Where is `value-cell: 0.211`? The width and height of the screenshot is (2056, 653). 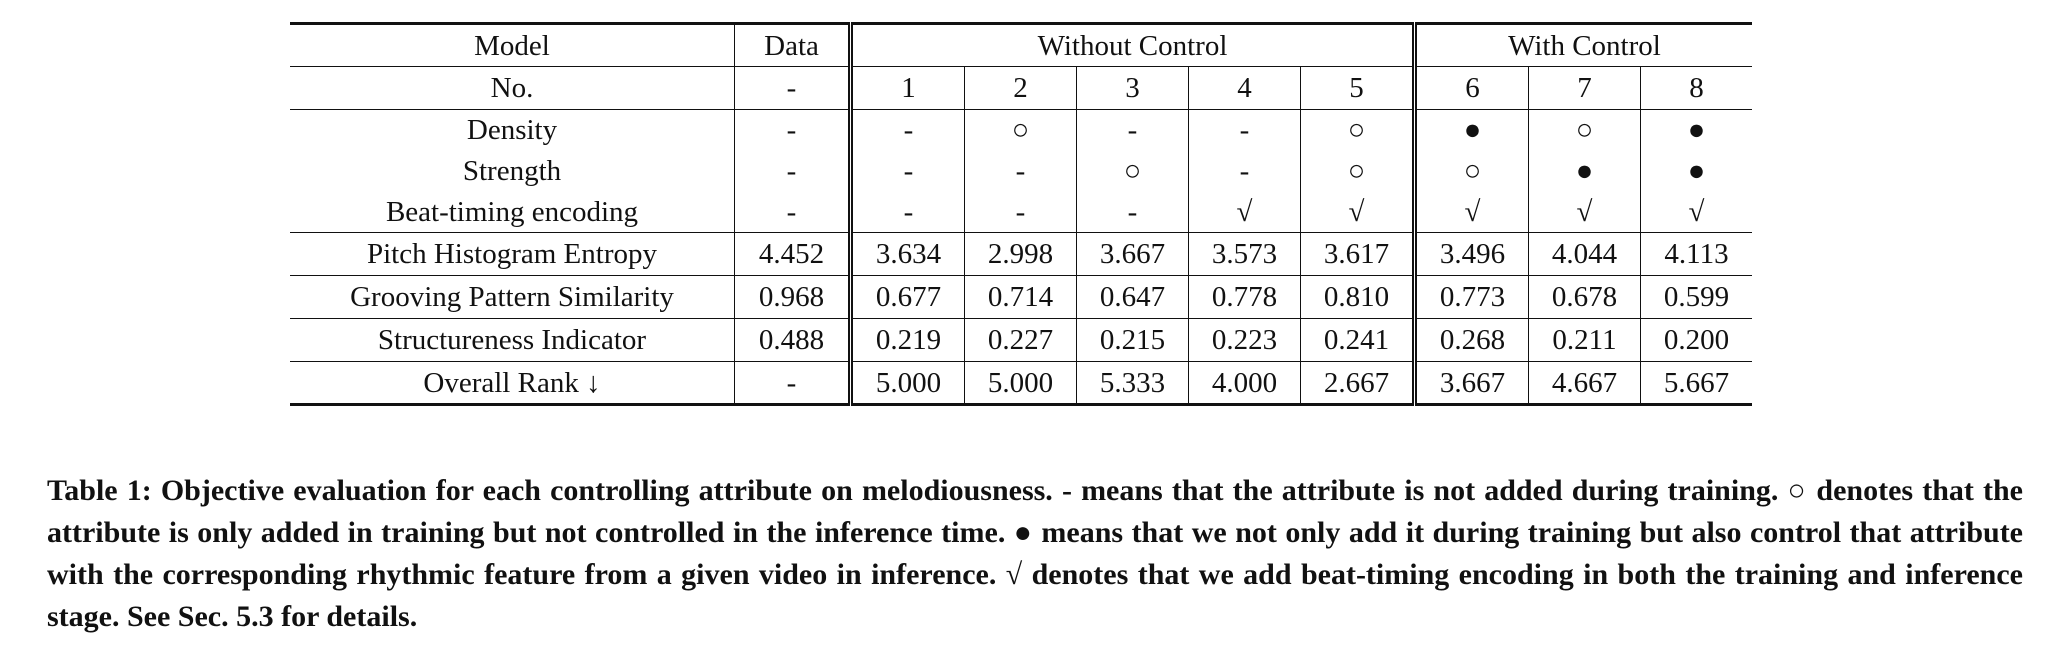
value-cell: 0.211 is located at coordinates (1584, 340).